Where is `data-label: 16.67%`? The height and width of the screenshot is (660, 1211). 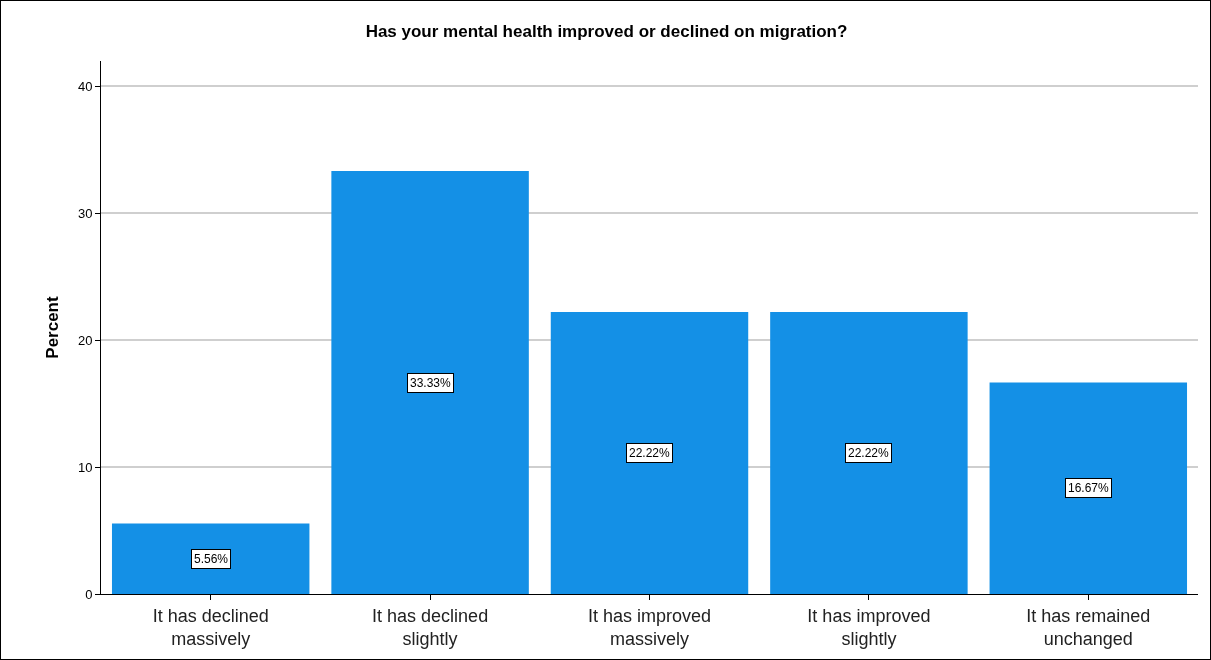
data-label: 16.67% is located at coordinates (1089, 488).